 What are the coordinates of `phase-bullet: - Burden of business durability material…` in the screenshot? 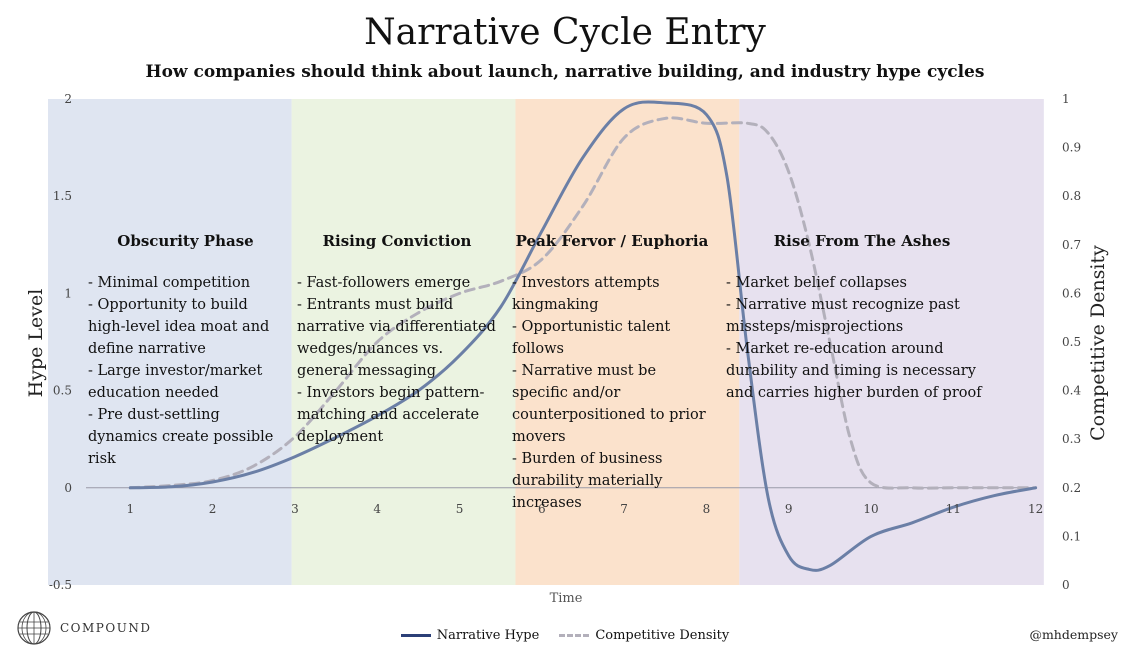 It's located at (587, 481).